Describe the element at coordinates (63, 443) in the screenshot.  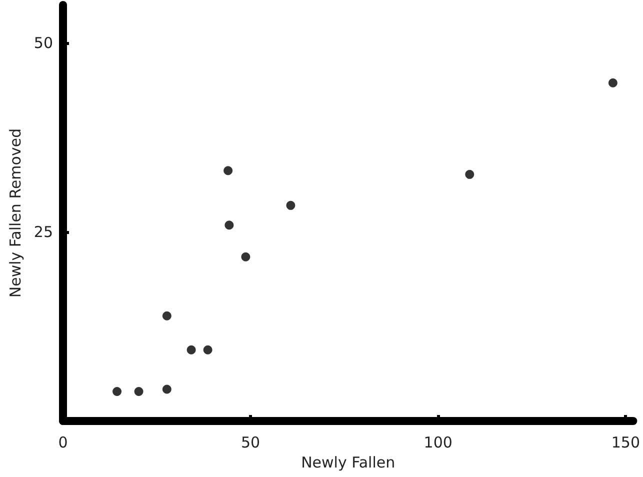
I see `x-tick-label: 0` at that location.